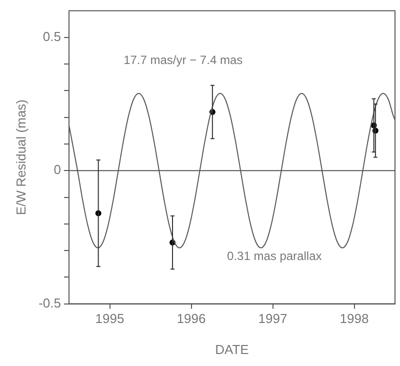 Image resolution: width=400 pixels, height=366 pixels. I want to click on y-tick-label: 0.5, so click(51, 36).